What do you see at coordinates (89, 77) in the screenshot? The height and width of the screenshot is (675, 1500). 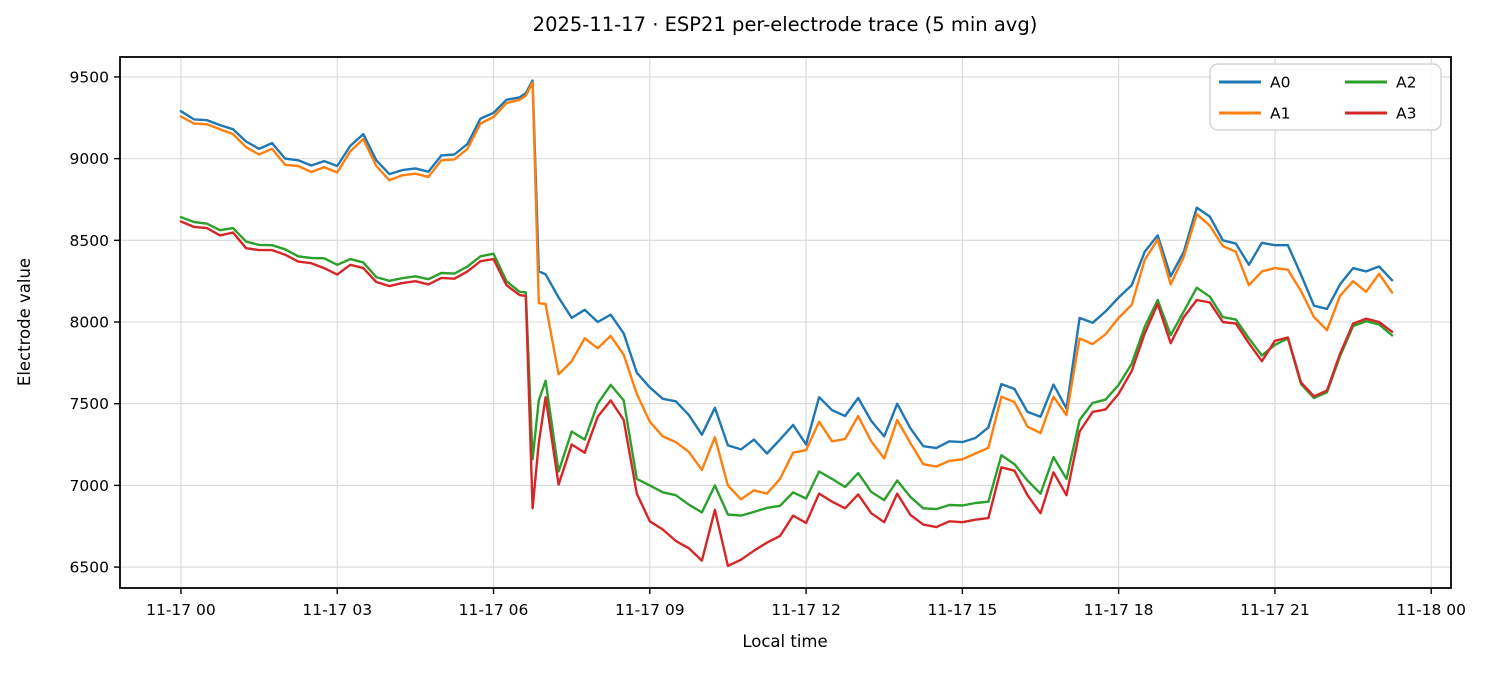 I see `y-tick-label: 9500` at bounding box center [89, 77].